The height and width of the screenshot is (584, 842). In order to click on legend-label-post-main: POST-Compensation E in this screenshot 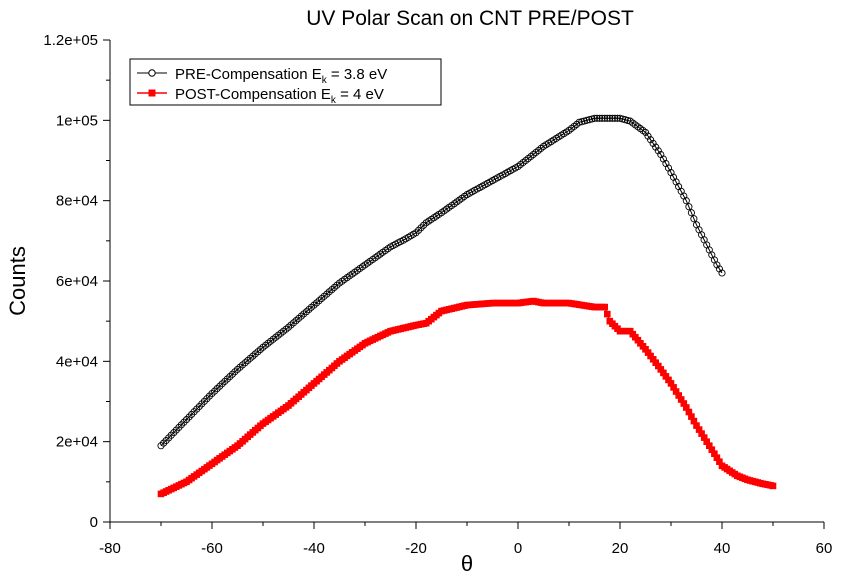, I will do `click(253, 94)`.